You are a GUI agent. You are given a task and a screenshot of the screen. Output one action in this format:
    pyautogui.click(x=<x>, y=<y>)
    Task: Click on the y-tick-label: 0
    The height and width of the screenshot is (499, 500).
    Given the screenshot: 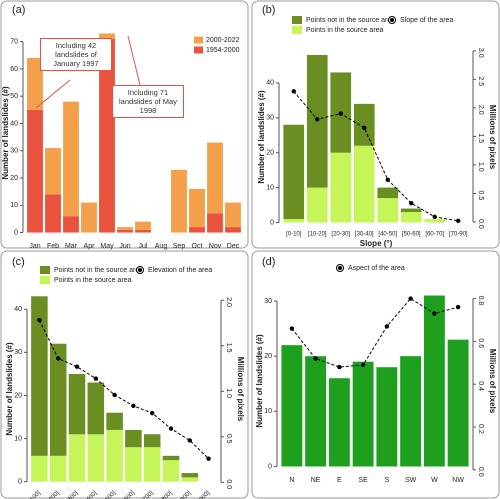 What is the action you would take?
    pyautogui.click(x=20, y=482)
    